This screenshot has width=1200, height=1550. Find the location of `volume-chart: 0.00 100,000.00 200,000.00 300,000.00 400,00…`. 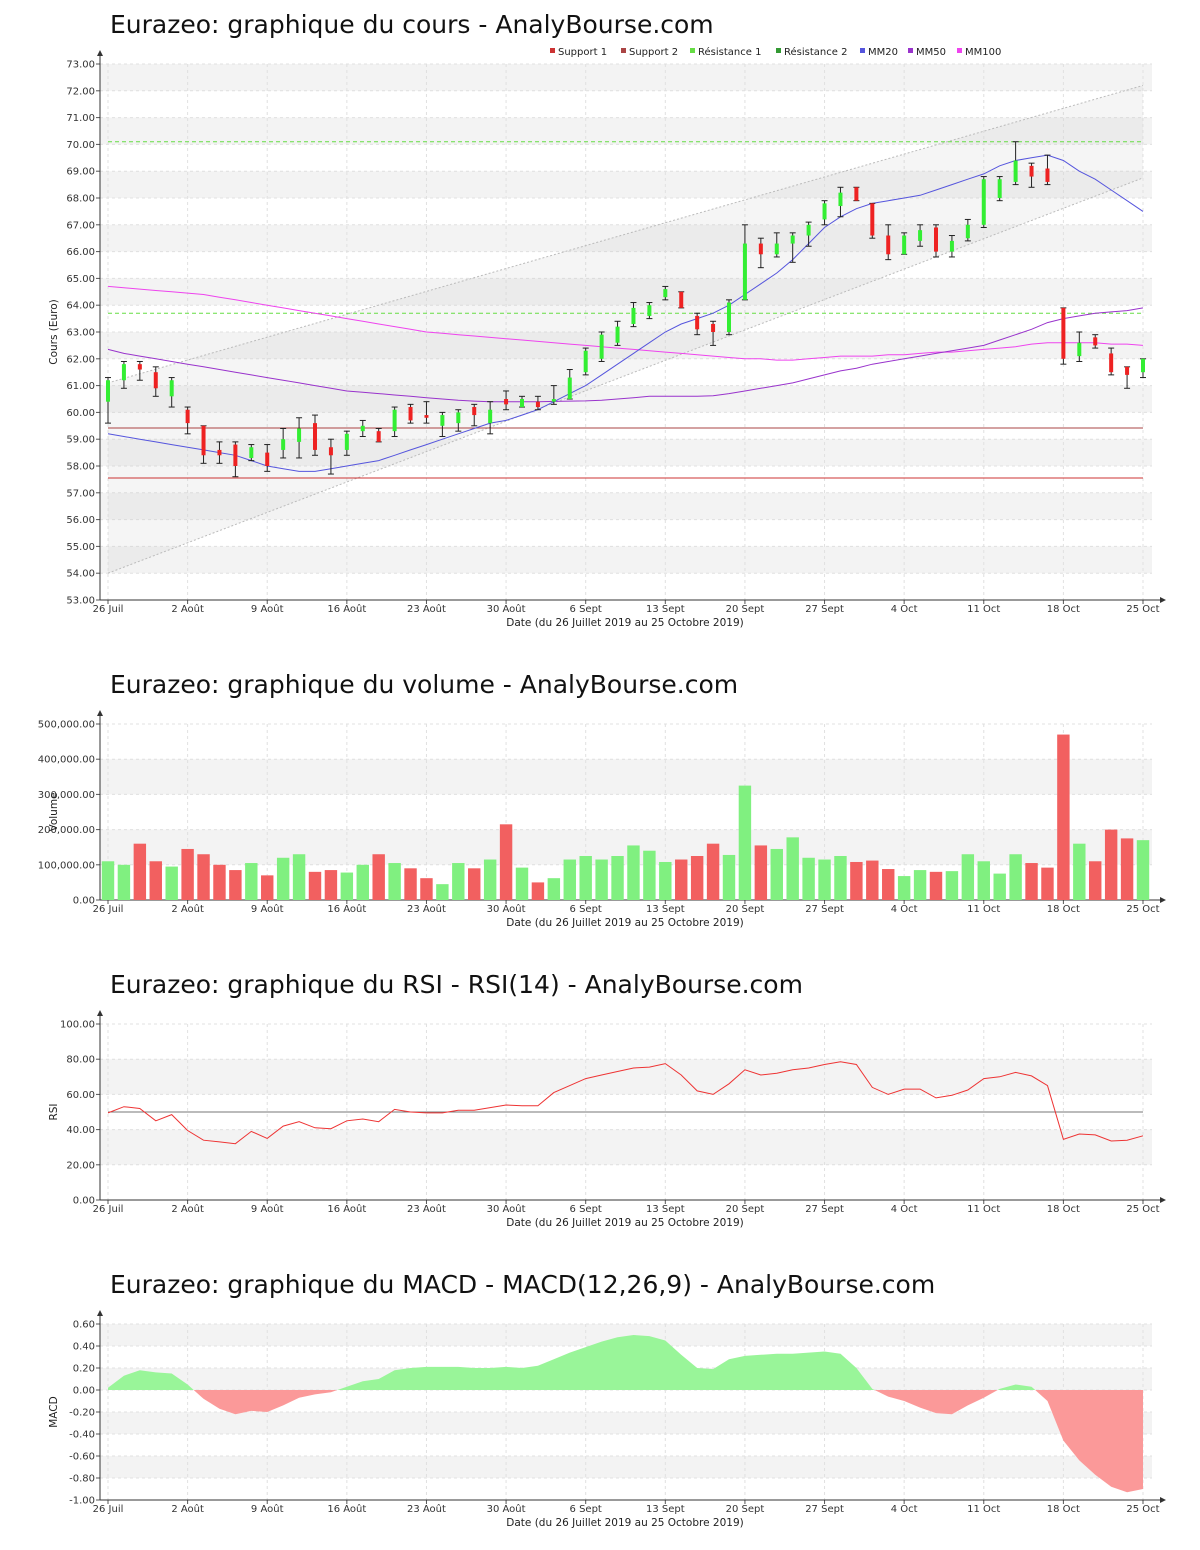

volume-chart: 0.00 100,000.00 200,000.00 300,000.00 400,00… is located at coordinates (602, 819).